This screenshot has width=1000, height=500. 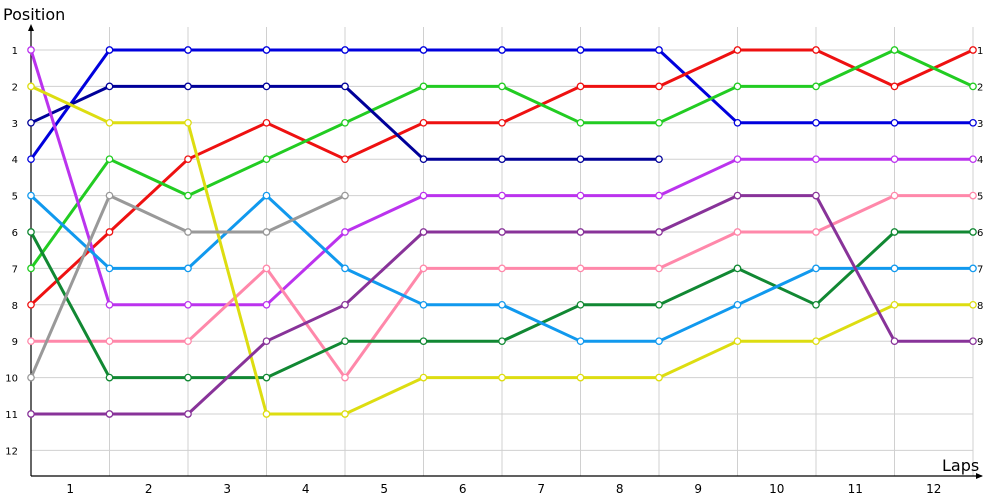 What do you see at coordinates (776, 489) in the screenshot?
I see `x-tick-label: 10` at bounding box center [776, 489].